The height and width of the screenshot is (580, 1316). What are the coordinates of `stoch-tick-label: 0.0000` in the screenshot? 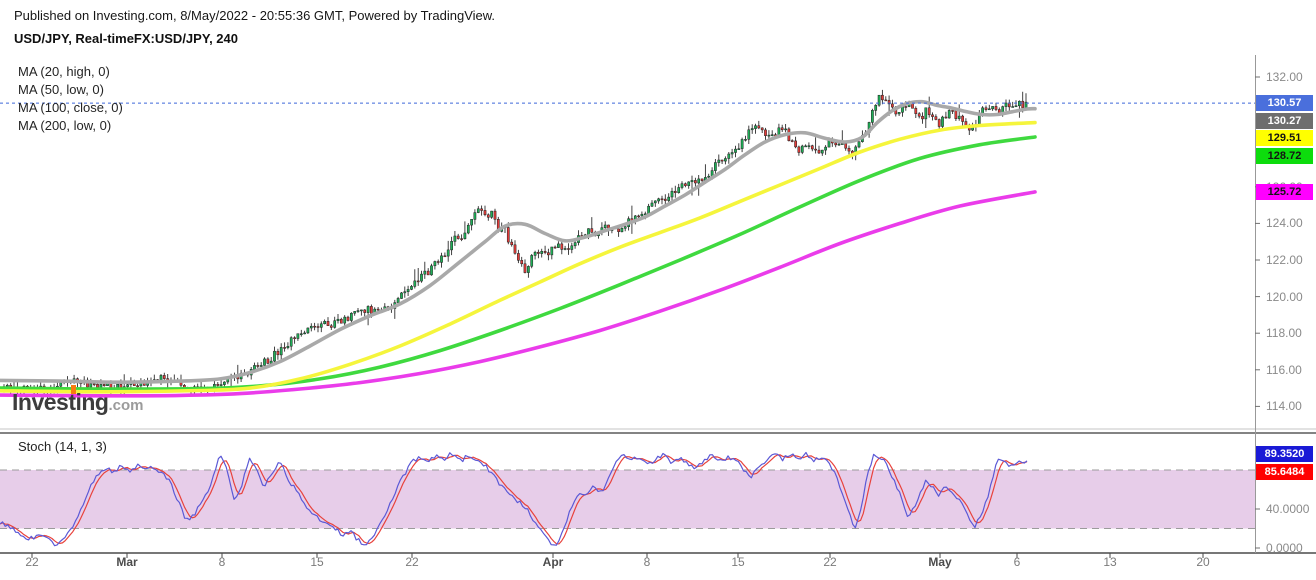 It's located at (1284, 548).